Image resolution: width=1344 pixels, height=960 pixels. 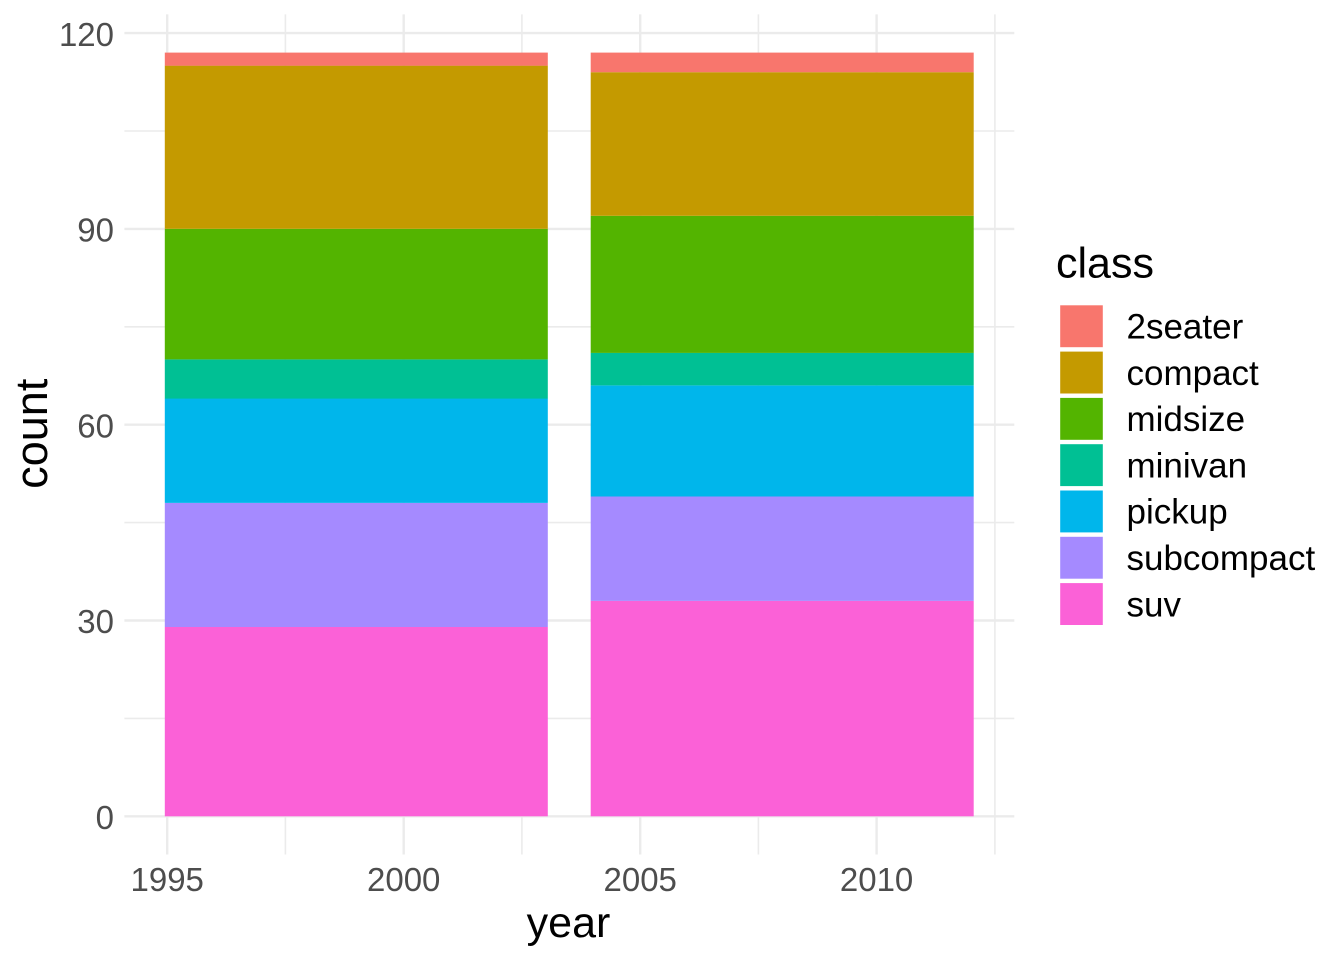 I want to click on svg-text: subcompact, so click(x=1221, y=558).